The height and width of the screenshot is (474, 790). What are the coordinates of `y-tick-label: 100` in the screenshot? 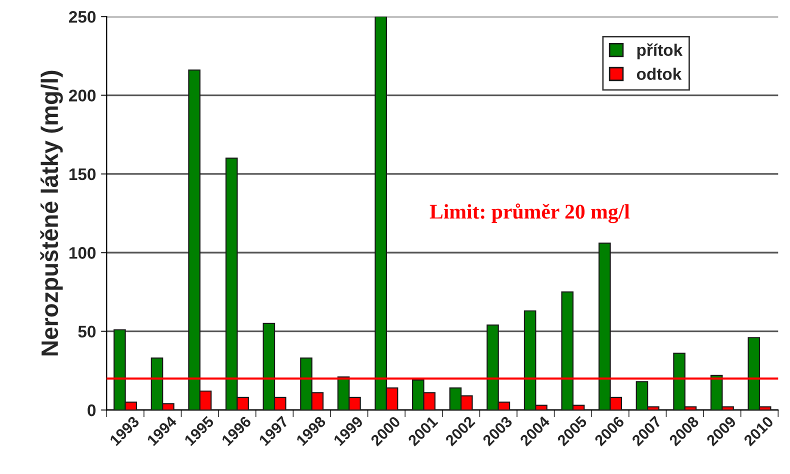 It's located at (82, 253).